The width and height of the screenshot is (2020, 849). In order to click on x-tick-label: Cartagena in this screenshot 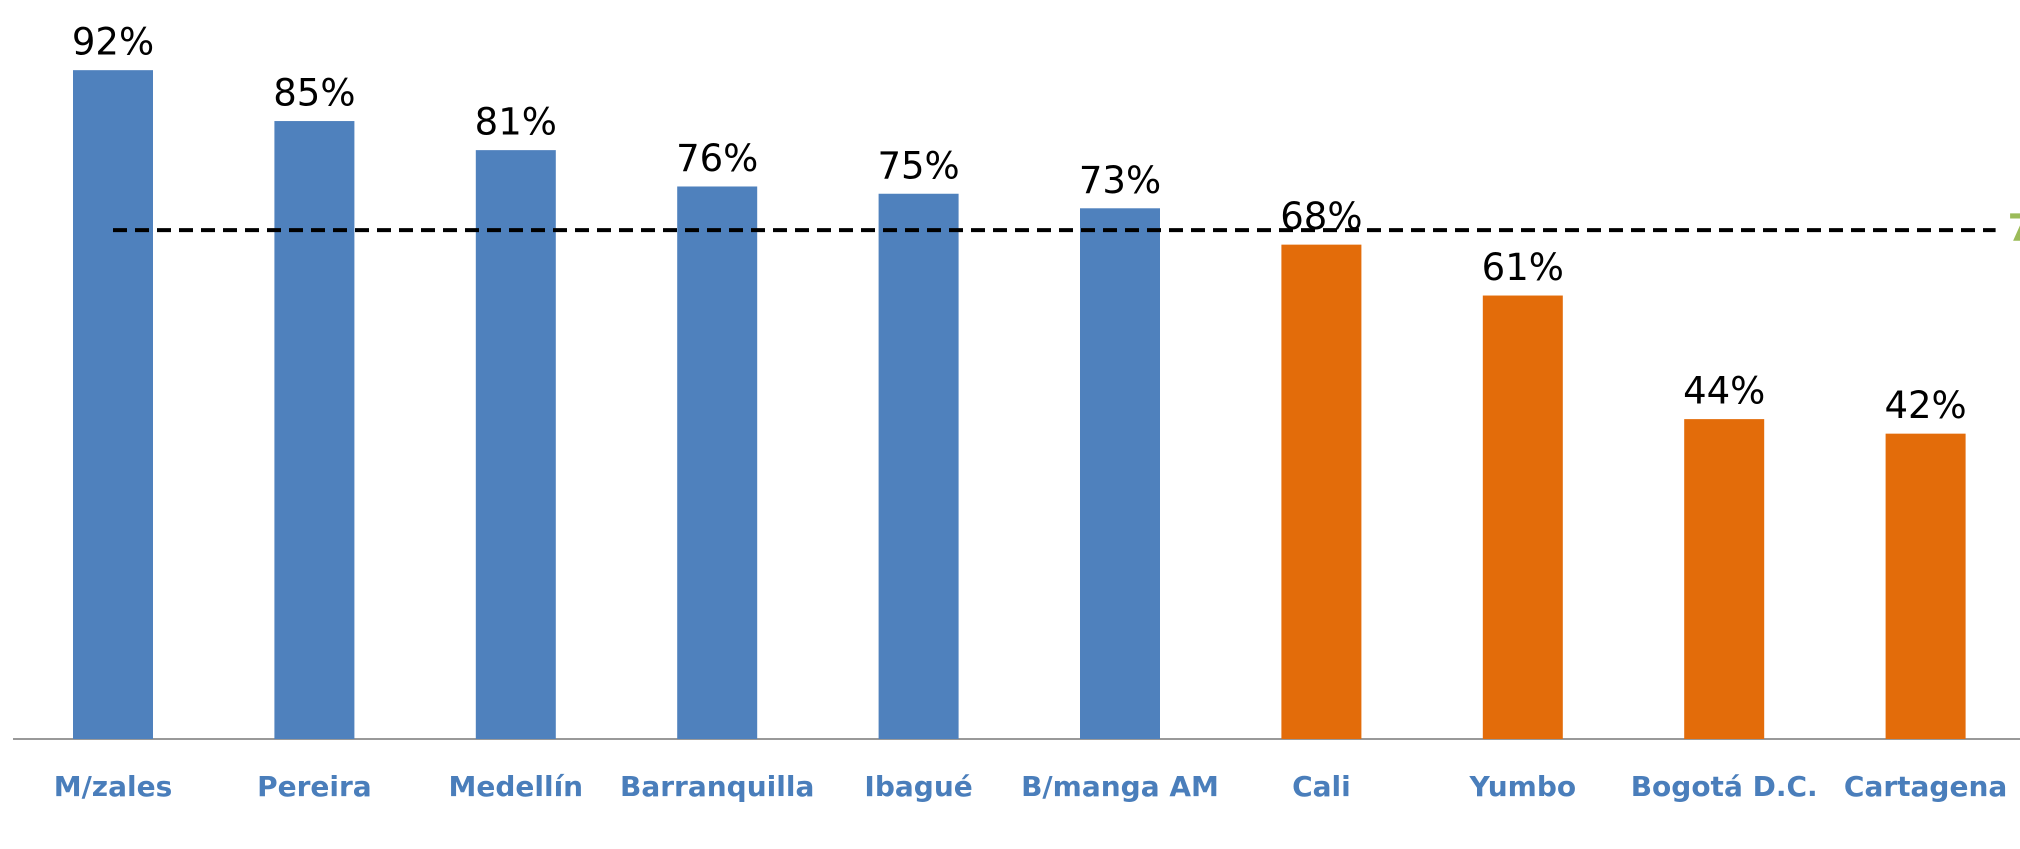, I will do `click(1925, 786)`.